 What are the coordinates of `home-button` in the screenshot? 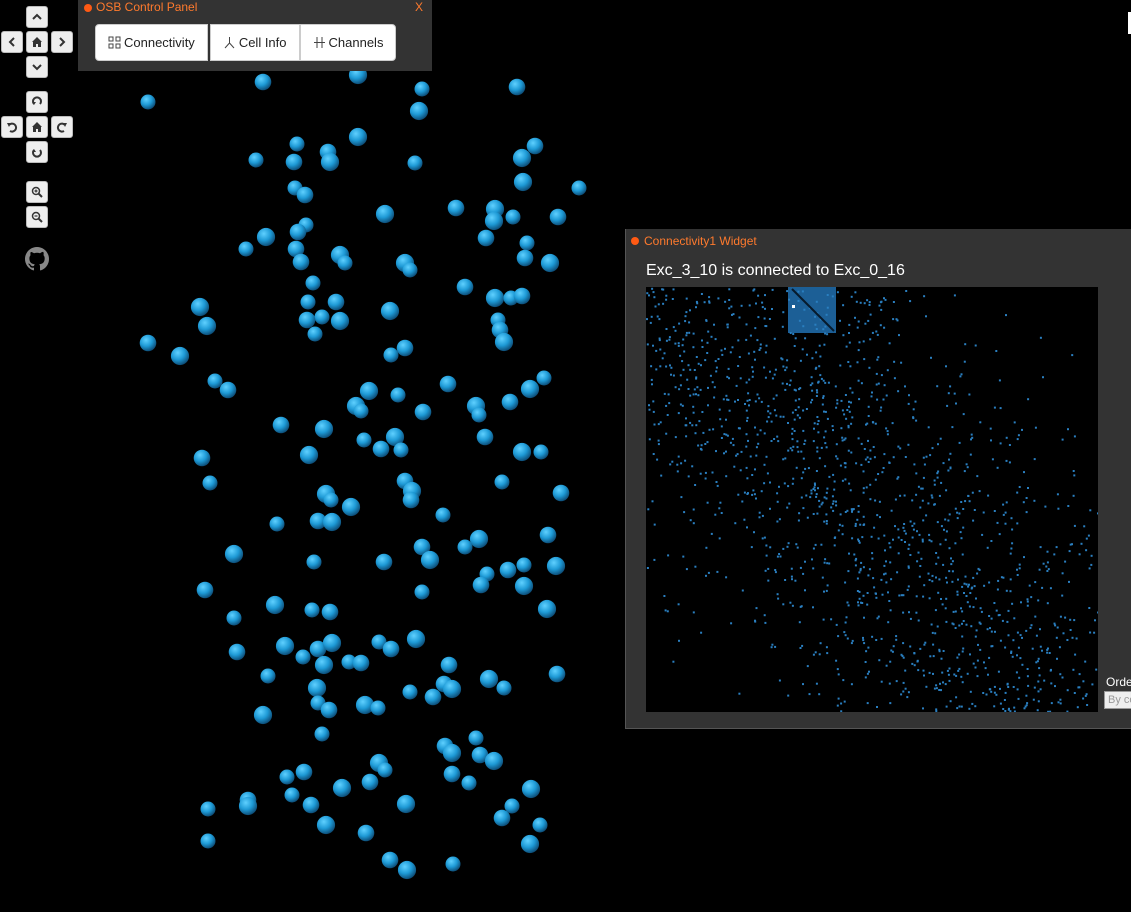 It's located at (37, 42).